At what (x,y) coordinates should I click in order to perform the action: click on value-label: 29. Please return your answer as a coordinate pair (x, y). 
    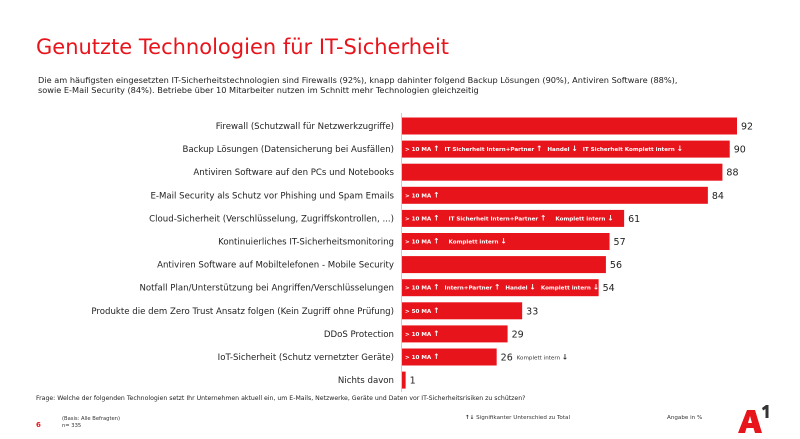
    Looking at the image, I should click on (518, 334).